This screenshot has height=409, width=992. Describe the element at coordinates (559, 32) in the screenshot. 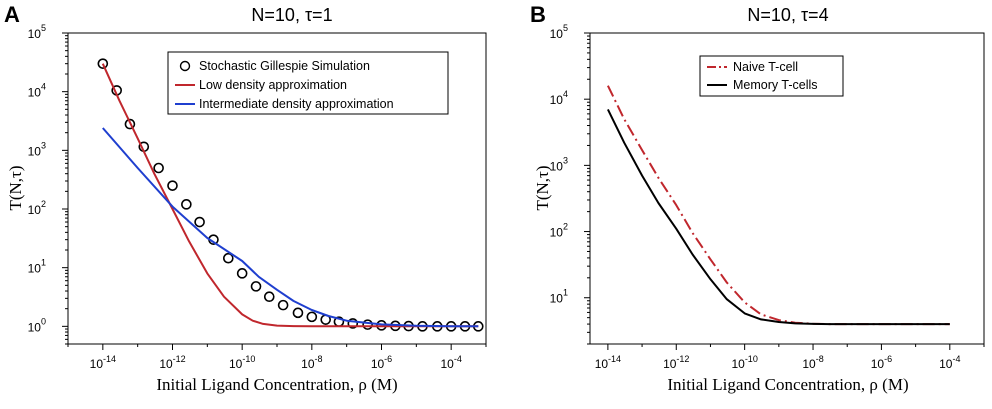

I see `panel-b-ytick-label: 10⁵` at that location.